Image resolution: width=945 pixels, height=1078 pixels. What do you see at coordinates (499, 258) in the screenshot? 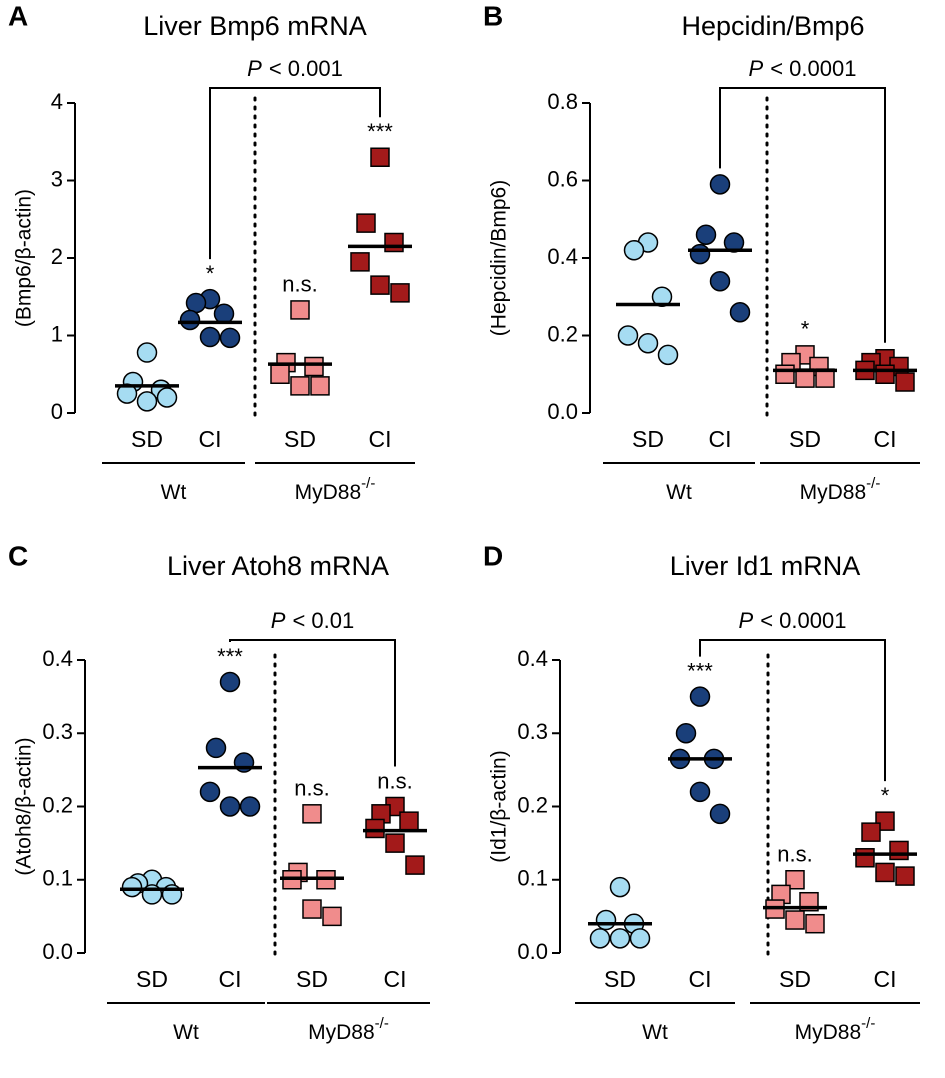
I see `y-axis-label: (Hepcidin/Bmp6)` at bounding box center [499, 258].